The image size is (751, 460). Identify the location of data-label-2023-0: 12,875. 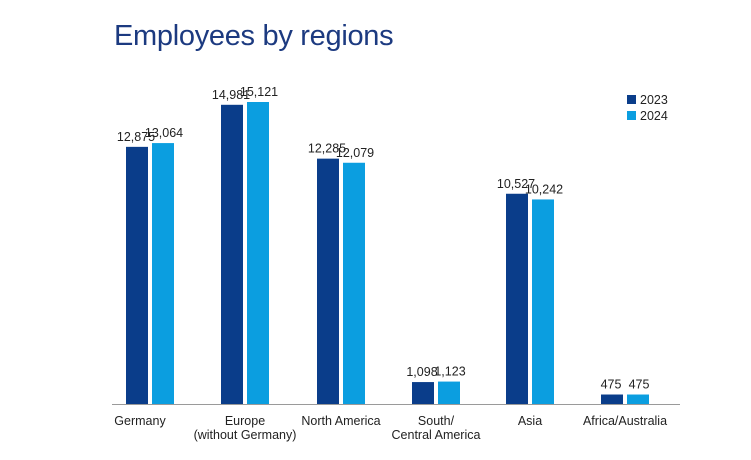
(136, 137).